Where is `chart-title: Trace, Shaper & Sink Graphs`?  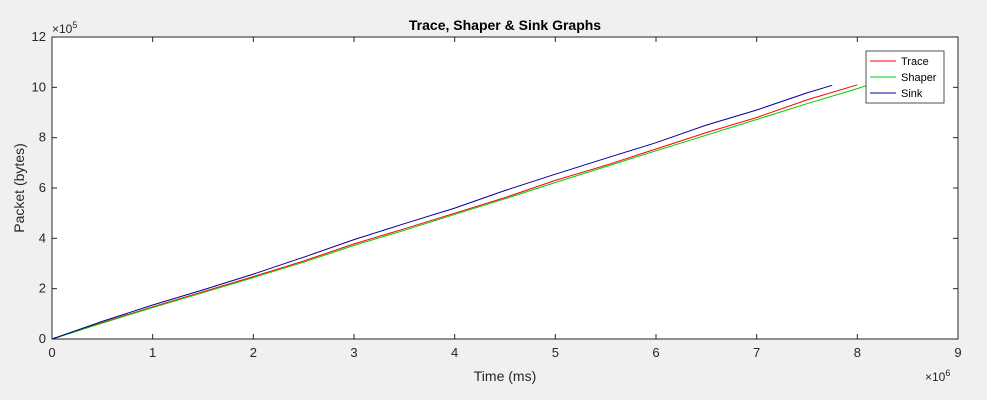
chart-title: Trace, Shaper & Sink Graphs is located at coordinates (505, 25).